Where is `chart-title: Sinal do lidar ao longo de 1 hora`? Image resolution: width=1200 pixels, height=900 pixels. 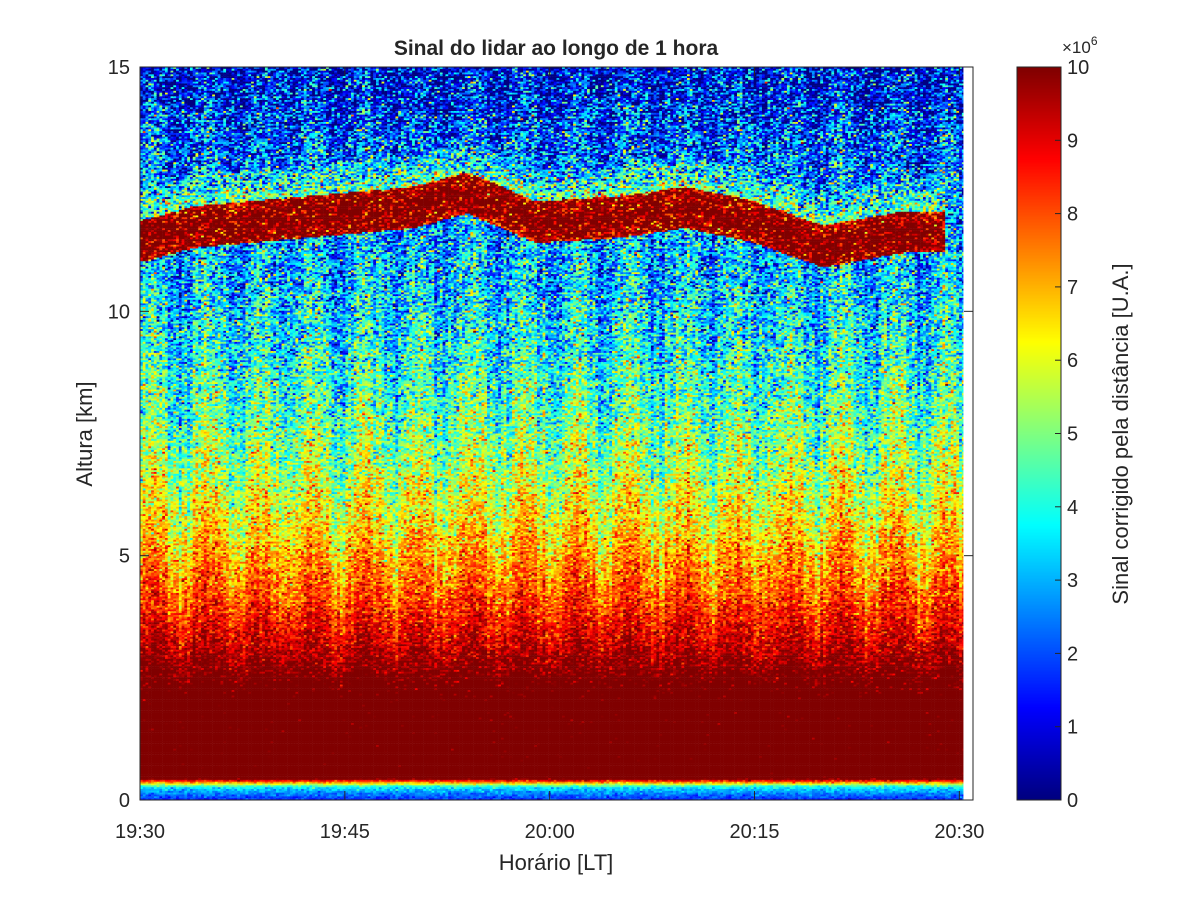 chart-title: Sinal do lidar ao longo de 1 hora is located at coordinates (556, 48).